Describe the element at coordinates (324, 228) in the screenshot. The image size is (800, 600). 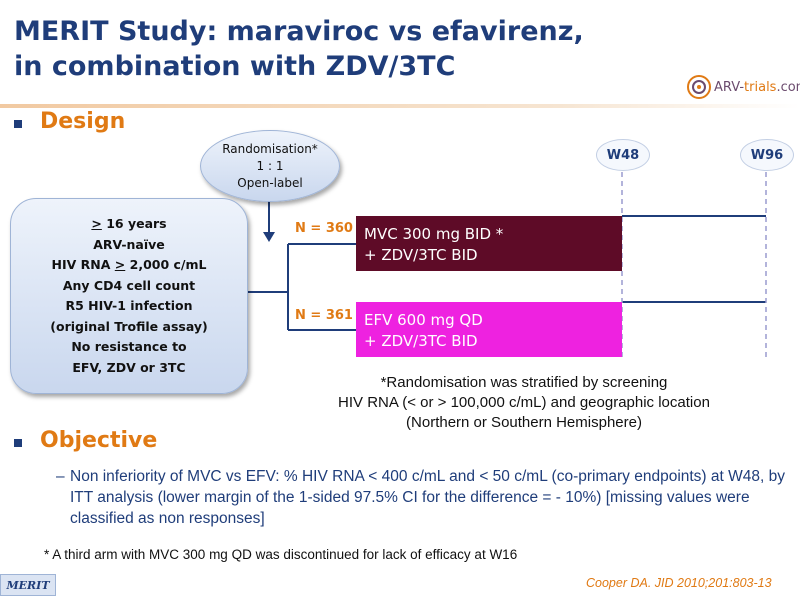
I see `arm-1-n-label: N = 360` at that location.